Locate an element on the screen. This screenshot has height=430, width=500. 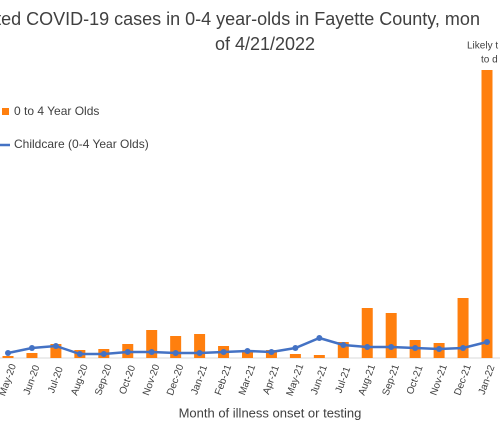
legend-swatch is located at coordinates (5, 111).